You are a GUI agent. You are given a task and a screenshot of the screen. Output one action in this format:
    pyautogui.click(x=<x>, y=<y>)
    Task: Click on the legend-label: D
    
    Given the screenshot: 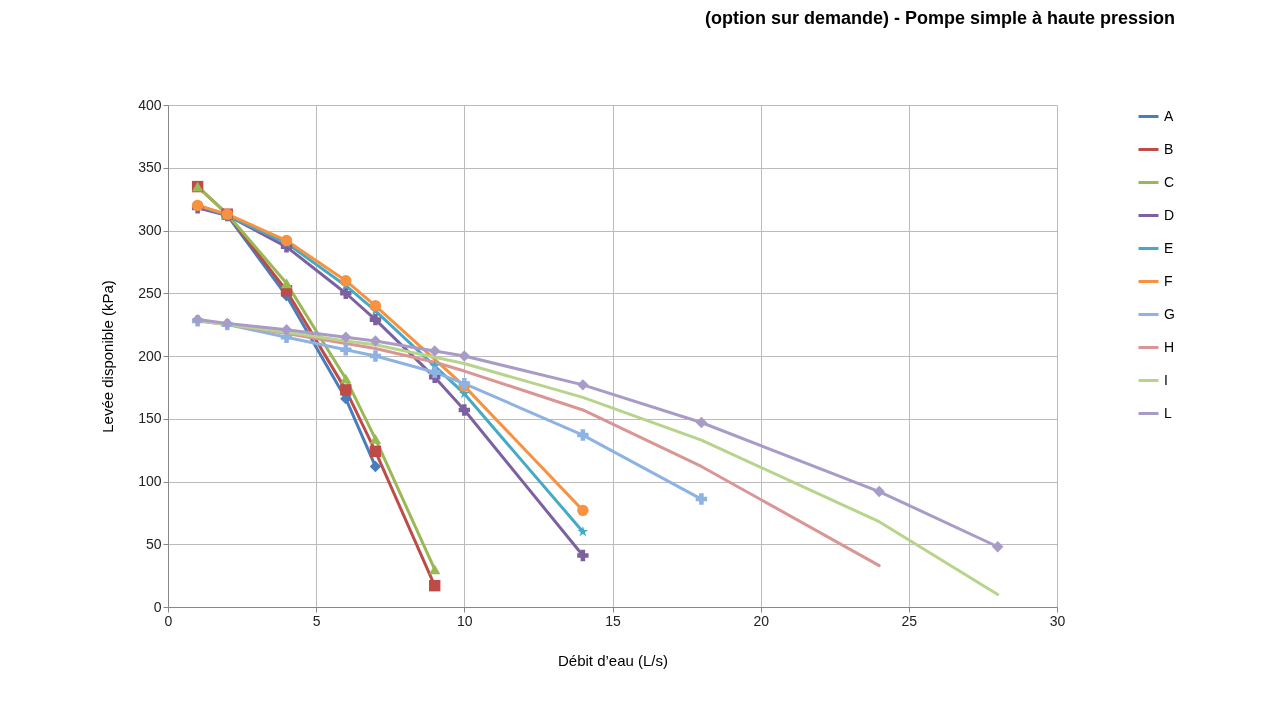 What is the action you would take?
    pyautogui.click(x=1169, y=214)
    